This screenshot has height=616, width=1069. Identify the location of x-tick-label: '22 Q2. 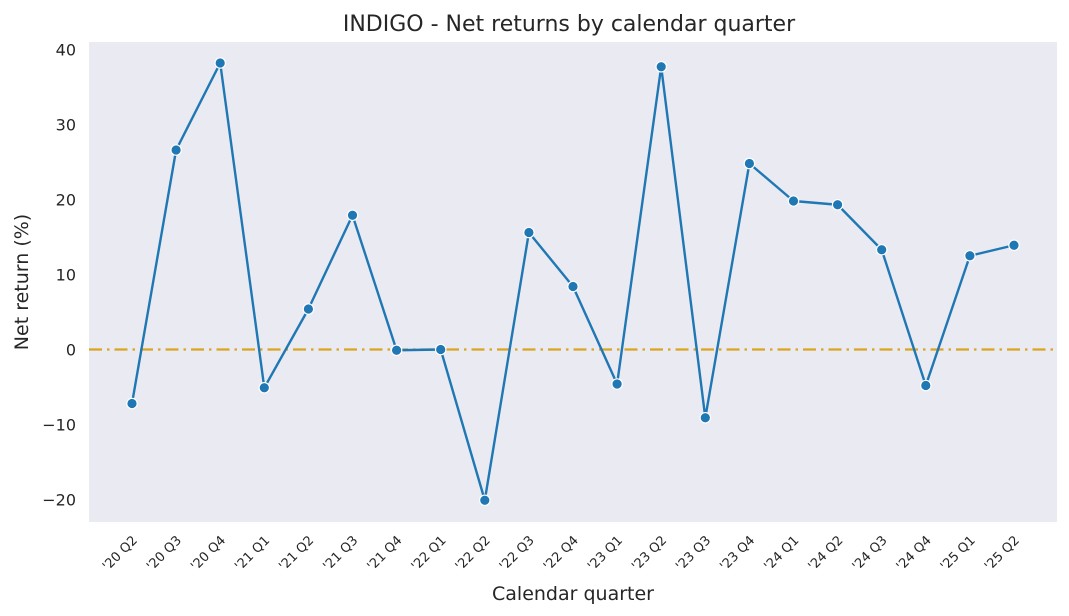
(473, 553).